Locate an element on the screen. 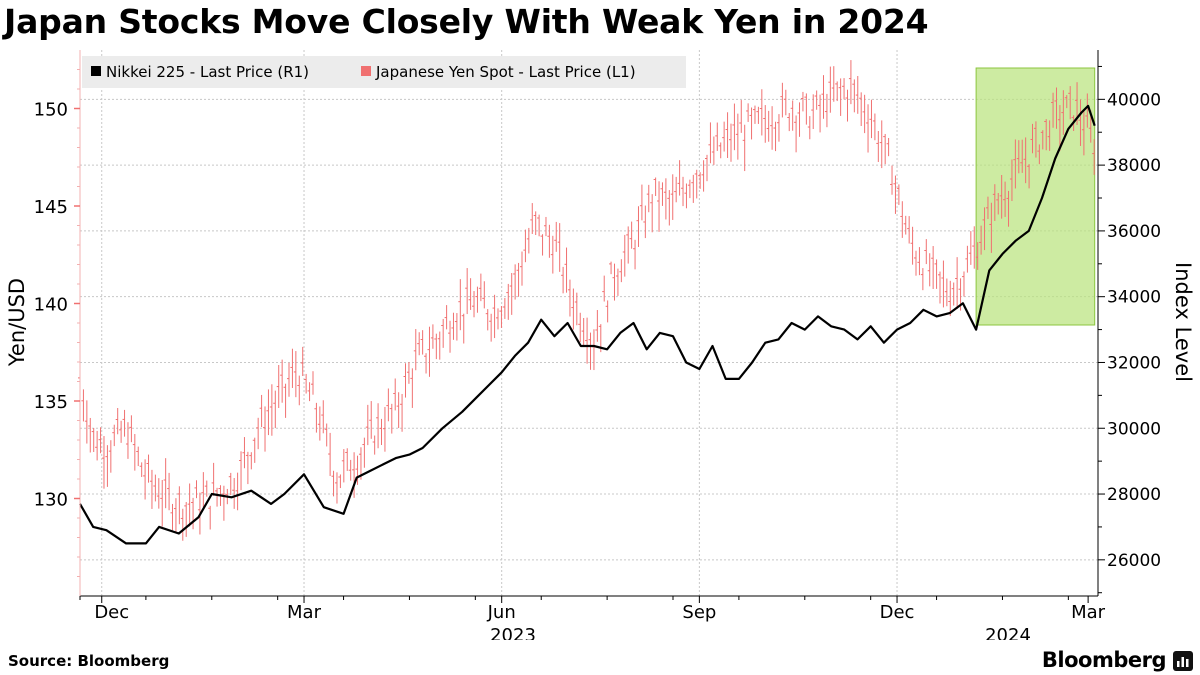 This screenshot has height=675, width=1200. left-tick-label: 140 is located at coordinates (51, 305).